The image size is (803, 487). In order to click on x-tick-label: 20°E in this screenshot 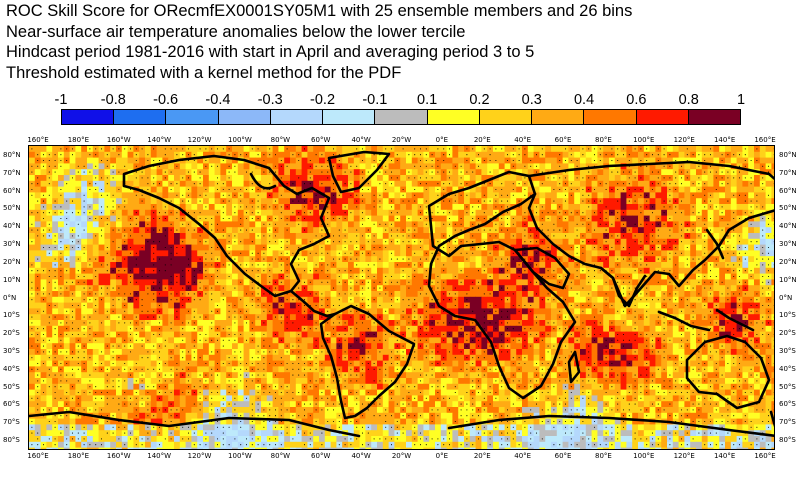, I will do `click(482, 140)`.